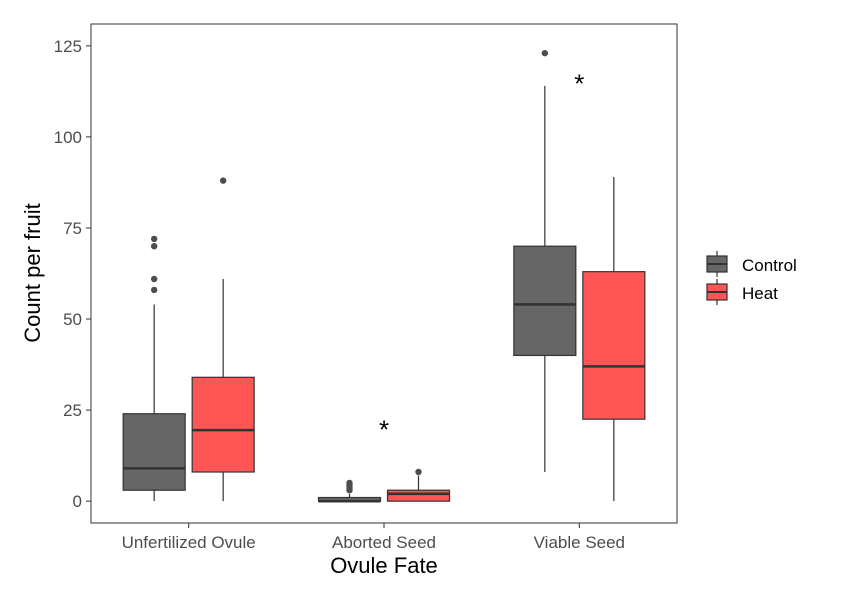 This screenshot has width=841, height=602. Describe the element at coordinates (189, 542) in the screenshot. I see `x-tick-label: Unfertilized Ovule` at that location.